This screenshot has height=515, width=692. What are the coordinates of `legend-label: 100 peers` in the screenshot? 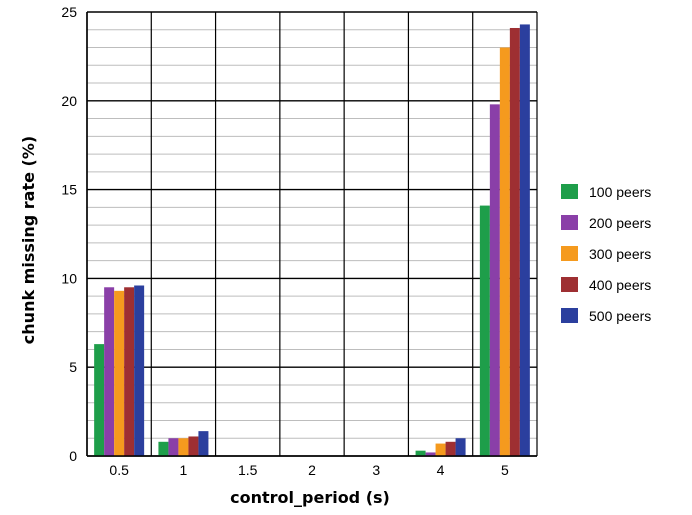 It's located at (620, 192).